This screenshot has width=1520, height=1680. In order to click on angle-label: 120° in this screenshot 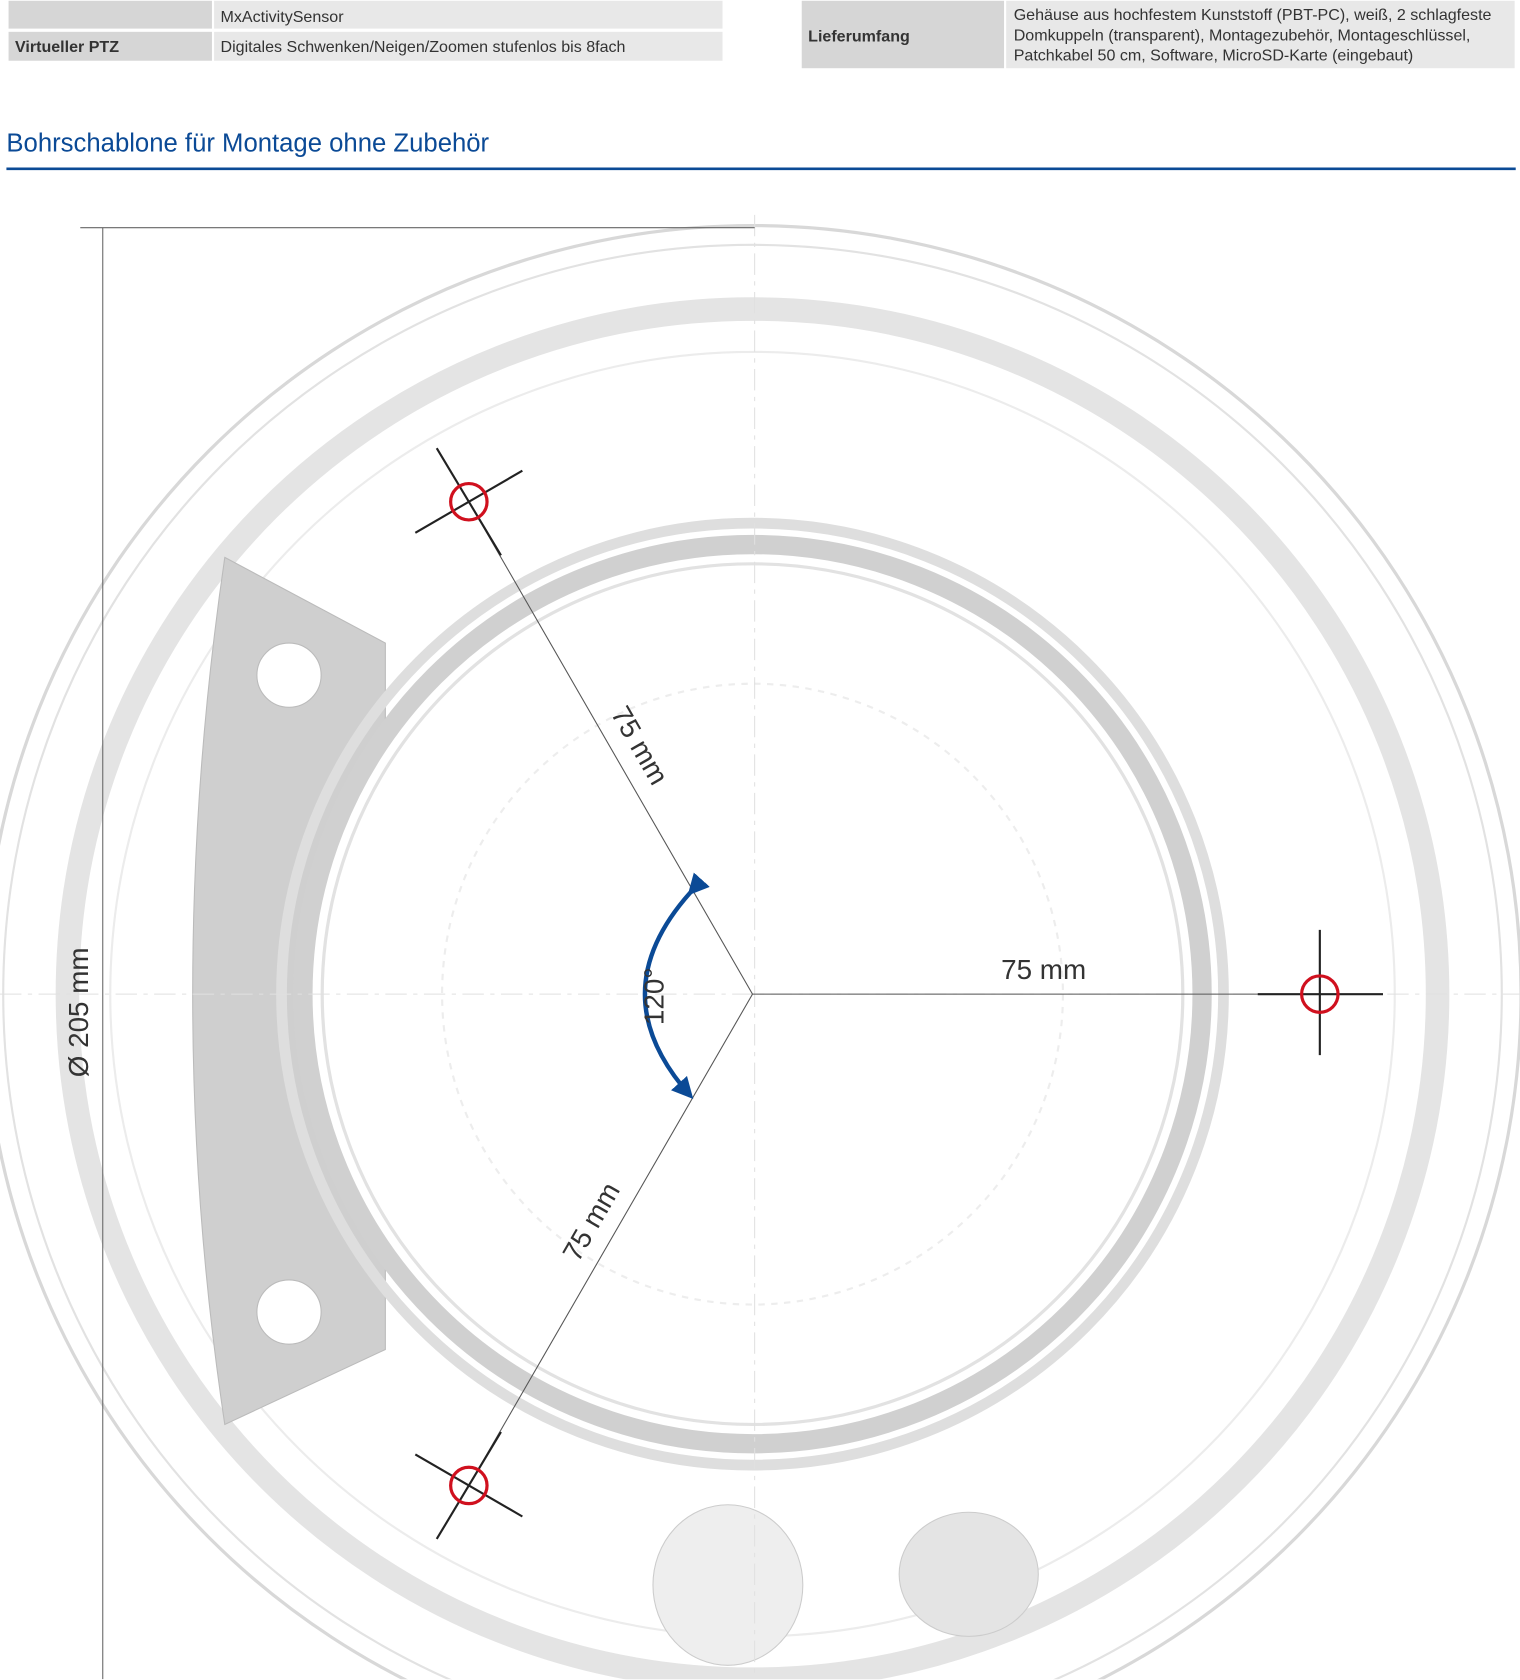, I will do `click(654, 997)`.